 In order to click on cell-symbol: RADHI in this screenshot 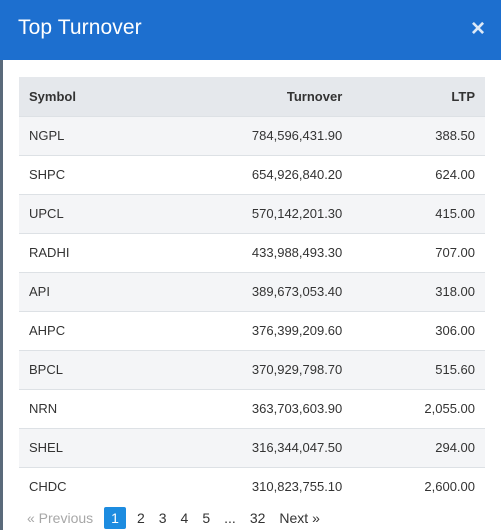, I will do `click(49, 252)`.